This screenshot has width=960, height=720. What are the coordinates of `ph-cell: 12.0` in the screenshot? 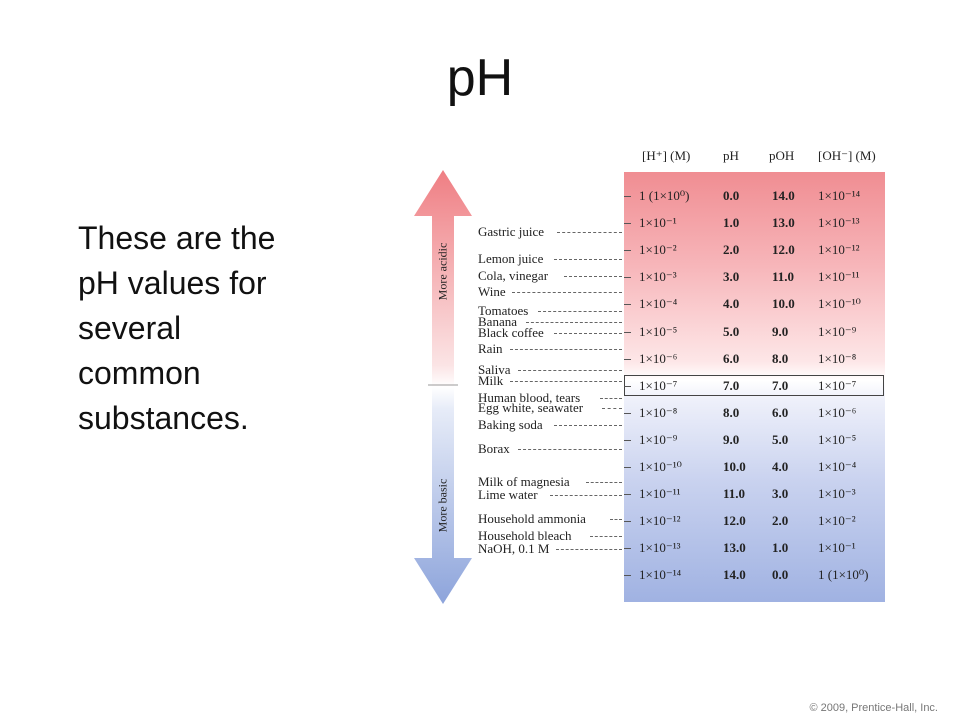 It's located at (734, 521).